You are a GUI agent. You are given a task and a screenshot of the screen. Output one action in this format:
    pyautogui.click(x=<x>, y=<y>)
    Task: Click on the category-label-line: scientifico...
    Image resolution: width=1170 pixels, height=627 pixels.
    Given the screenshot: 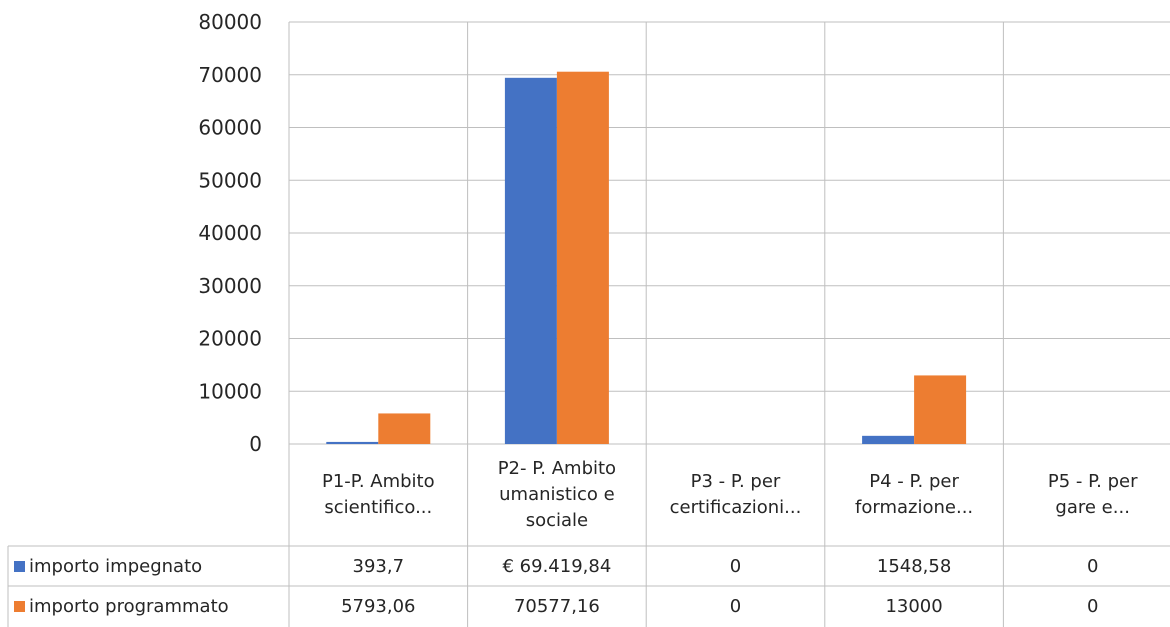 What is the action you would take?
    pyautogui.click(x=378, y=507)
    